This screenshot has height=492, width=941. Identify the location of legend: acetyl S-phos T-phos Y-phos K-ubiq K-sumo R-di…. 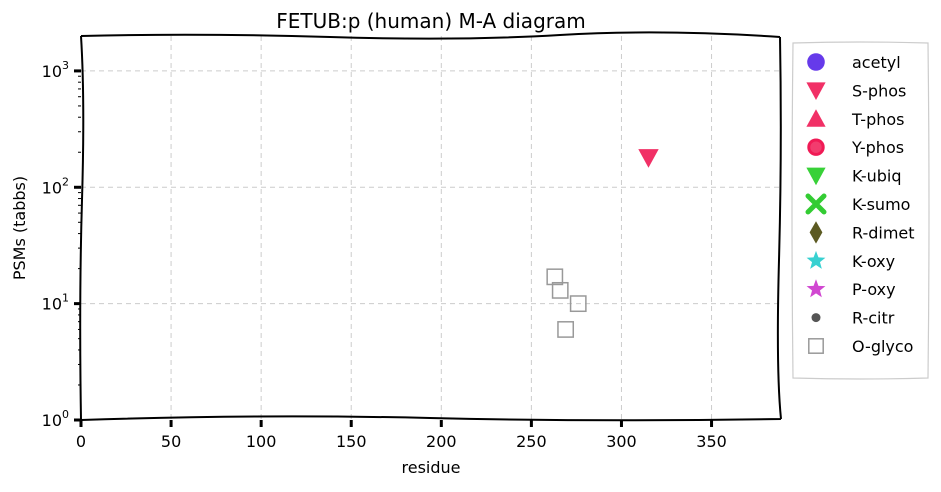
(860, 210).